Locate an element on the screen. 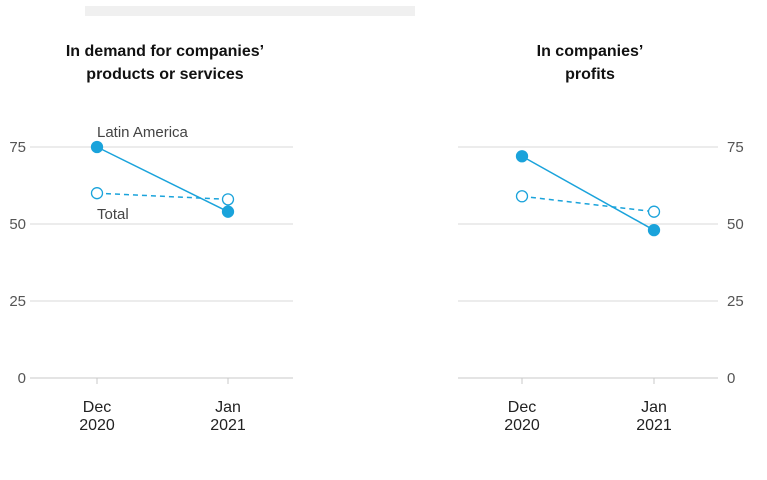  chart-title-line: profits is located at coordinates (590, 74).